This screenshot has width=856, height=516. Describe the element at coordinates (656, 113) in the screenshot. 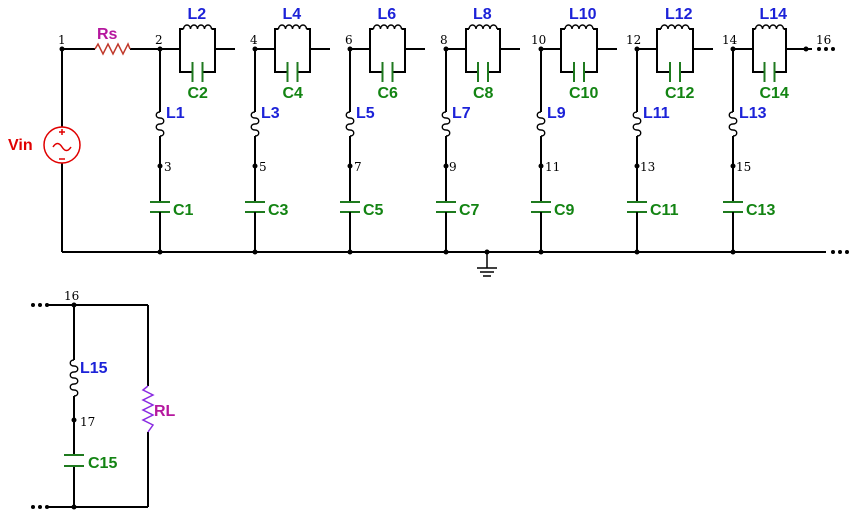

I see `l11-label: L11` at that location.